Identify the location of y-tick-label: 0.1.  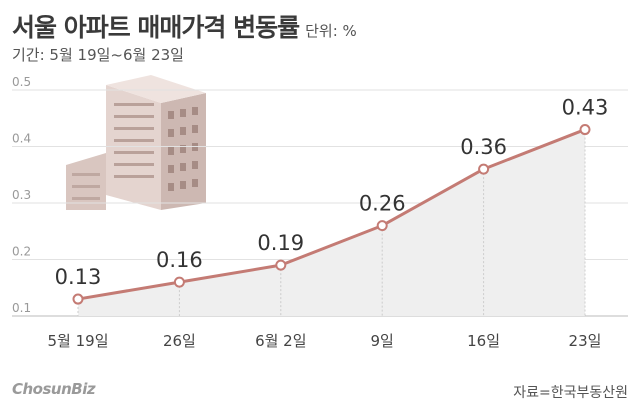
(21, 308).